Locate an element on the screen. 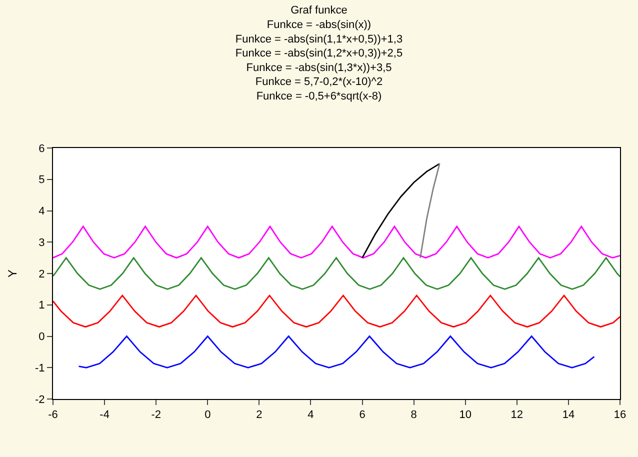  x-tick-label: -6 is located at coordinates (53, 415).